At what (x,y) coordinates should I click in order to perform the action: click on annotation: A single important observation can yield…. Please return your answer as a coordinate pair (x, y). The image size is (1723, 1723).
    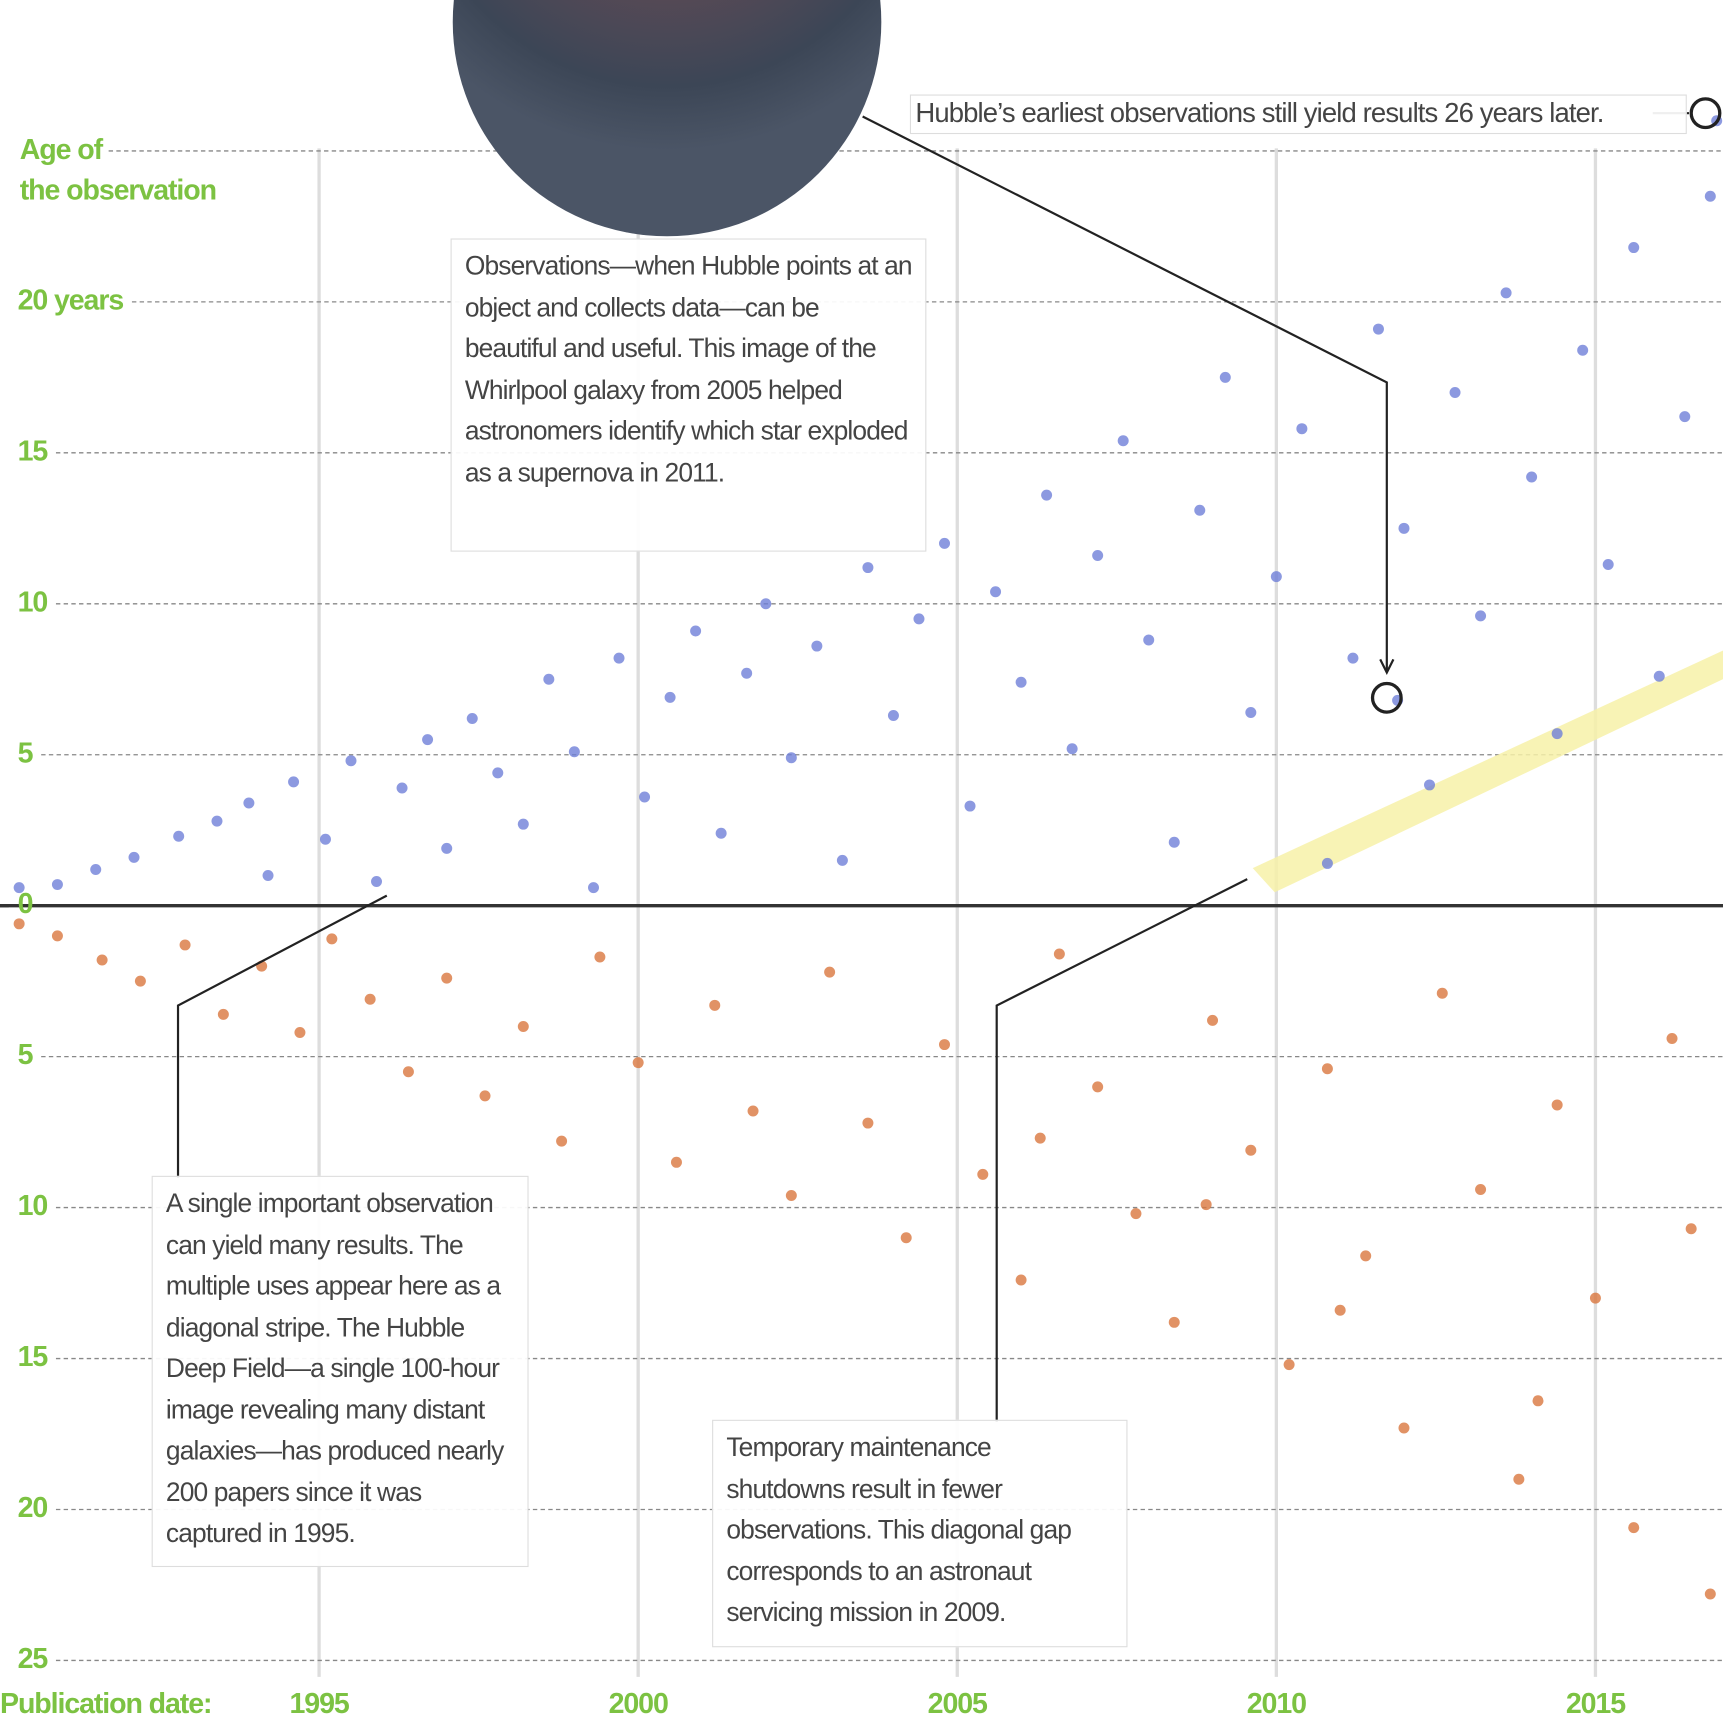
    Looking at the image, I should click on (340, 1371).